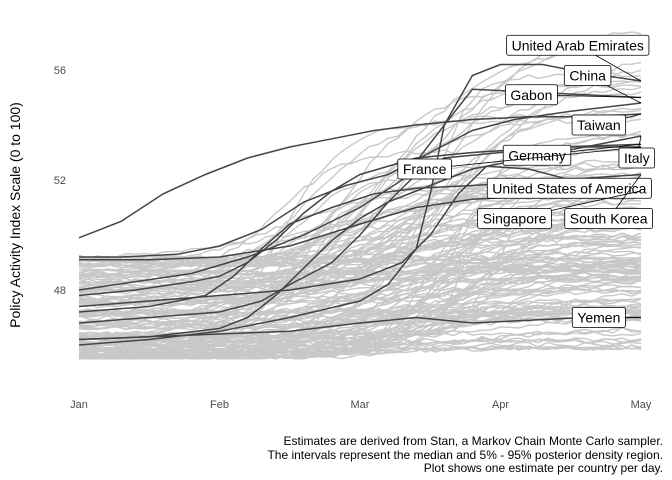 Image resolution: width=672 pixels, height=480 pixels. I want to click on x-tick-label-apr: Apr, so click(500, 405).